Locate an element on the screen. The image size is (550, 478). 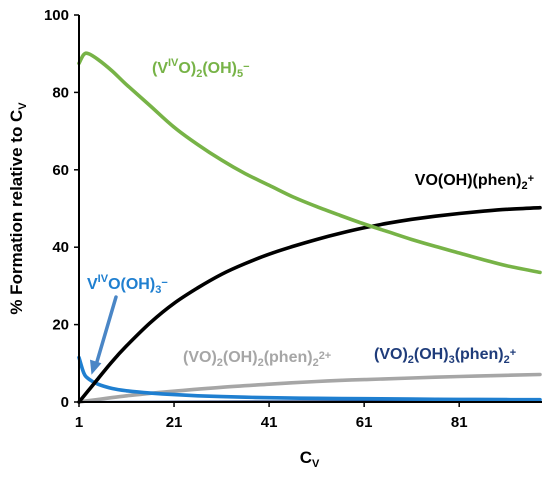
y-tick-label: 40 is located at coordinates (60, 247).